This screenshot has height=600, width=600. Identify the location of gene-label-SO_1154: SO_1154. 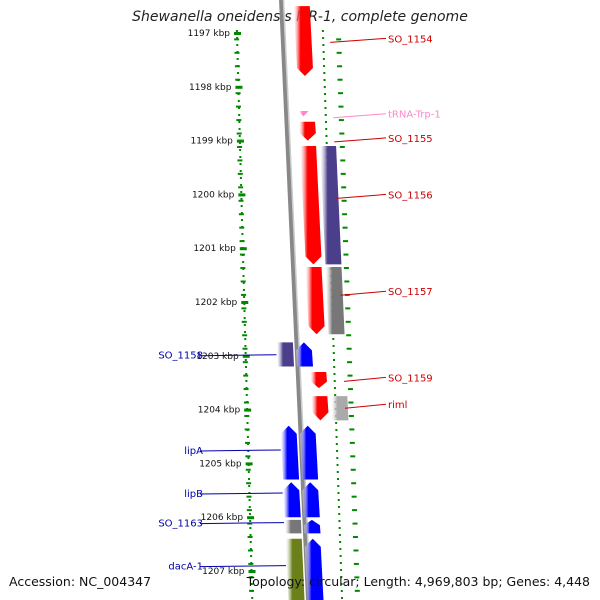
(410, 39).